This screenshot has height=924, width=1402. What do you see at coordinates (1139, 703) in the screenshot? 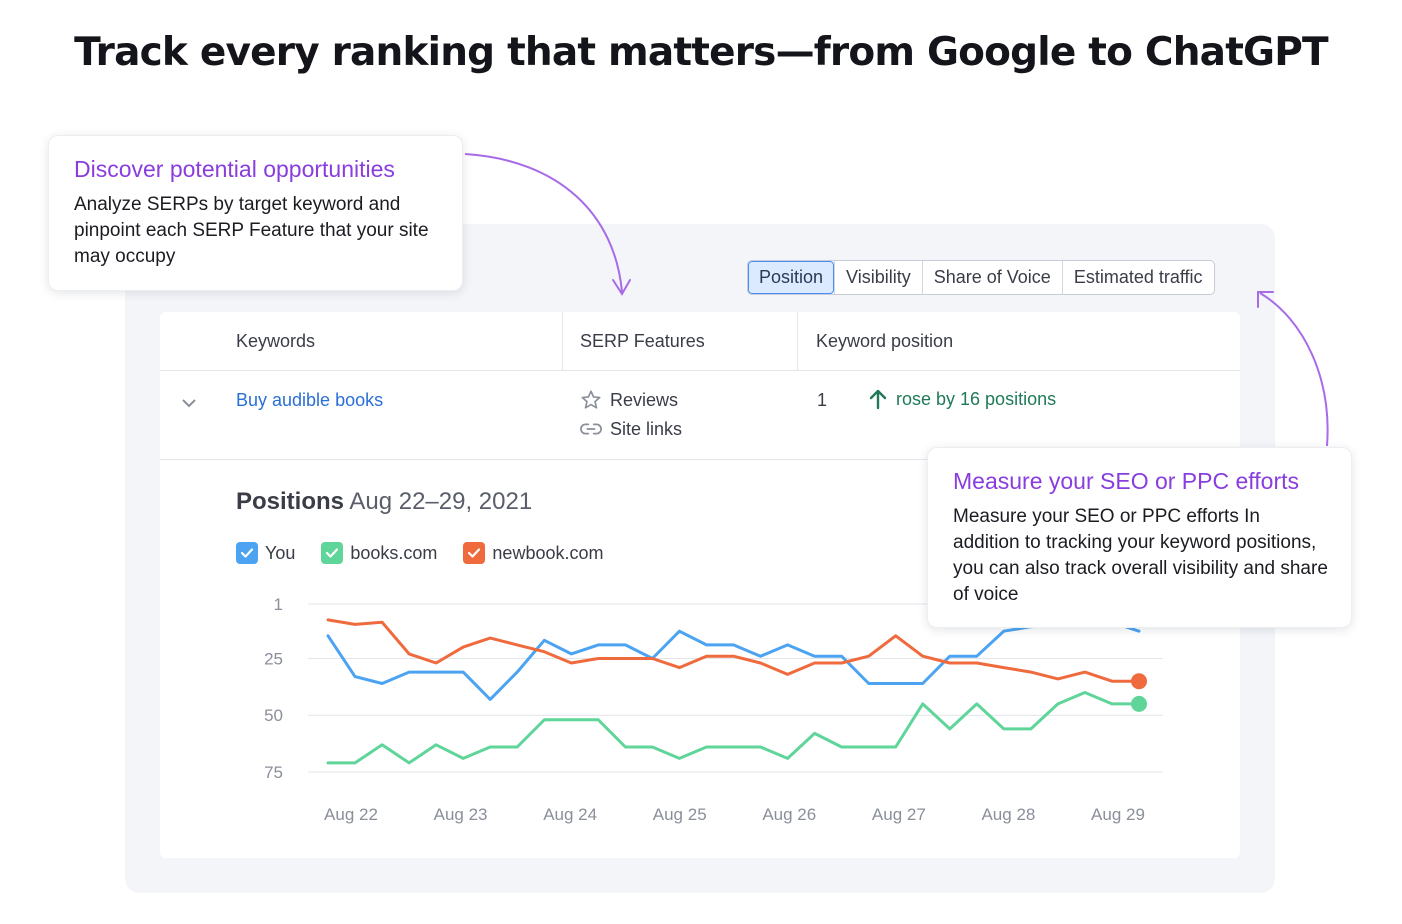
I see `series-end-point-books-com` at bounding box center [1139, 703].